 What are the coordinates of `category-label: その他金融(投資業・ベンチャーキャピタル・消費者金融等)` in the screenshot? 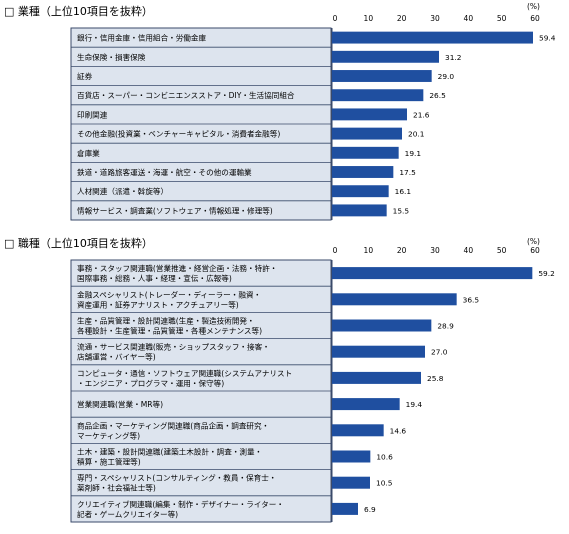 It's located at (178, 134).